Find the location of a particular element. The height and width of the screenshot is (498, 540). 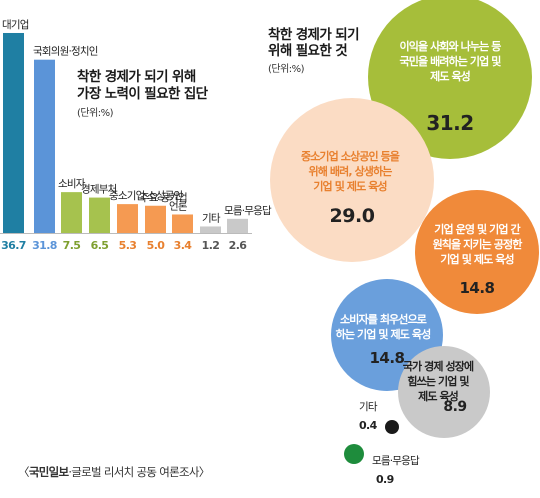

bubble-label: 소비자를 최우선으로 하는 기업 및 제도 육성 is located at coordinates (383, 326).